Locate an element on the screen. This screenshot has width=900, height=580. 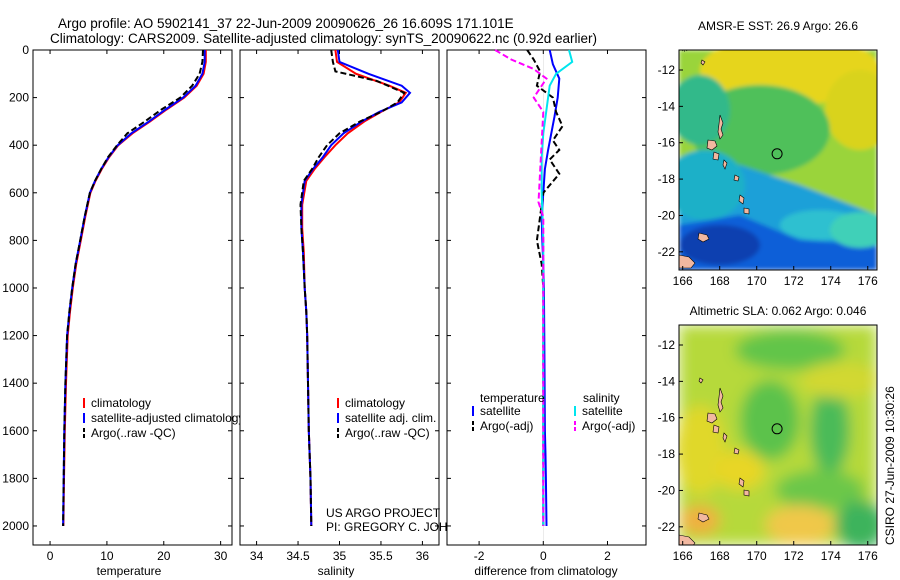
sst-islands is located at coordinates (714, 164).